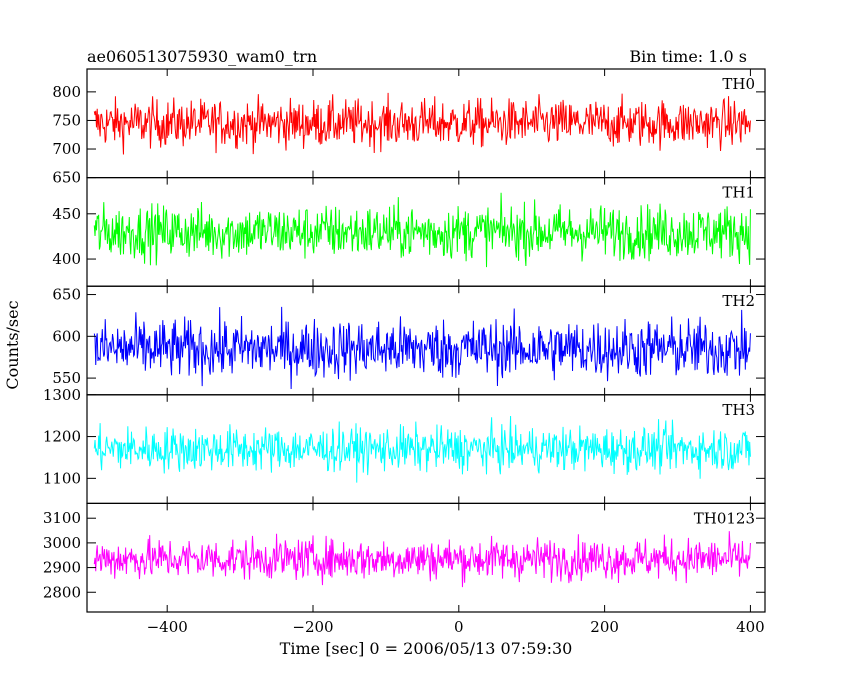 The width and height of the screenshot is (850, 680). Describe the element at coordinates (62, 437) in the screenshot. I see `y-tick-label: 1200` at that location.